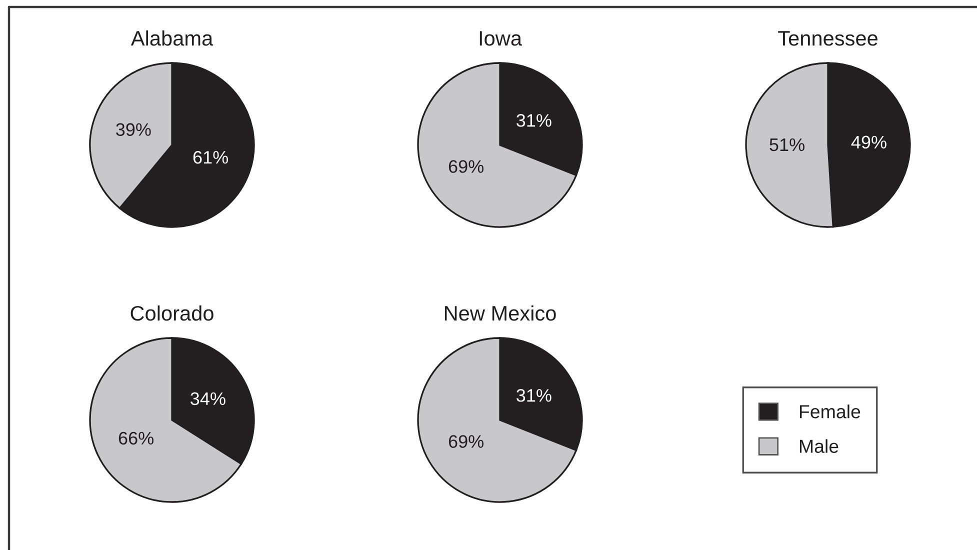 Image resolution: width=977 pixels, height=550 pixels. I want to click on data-label: 49%, so click(868, 142).